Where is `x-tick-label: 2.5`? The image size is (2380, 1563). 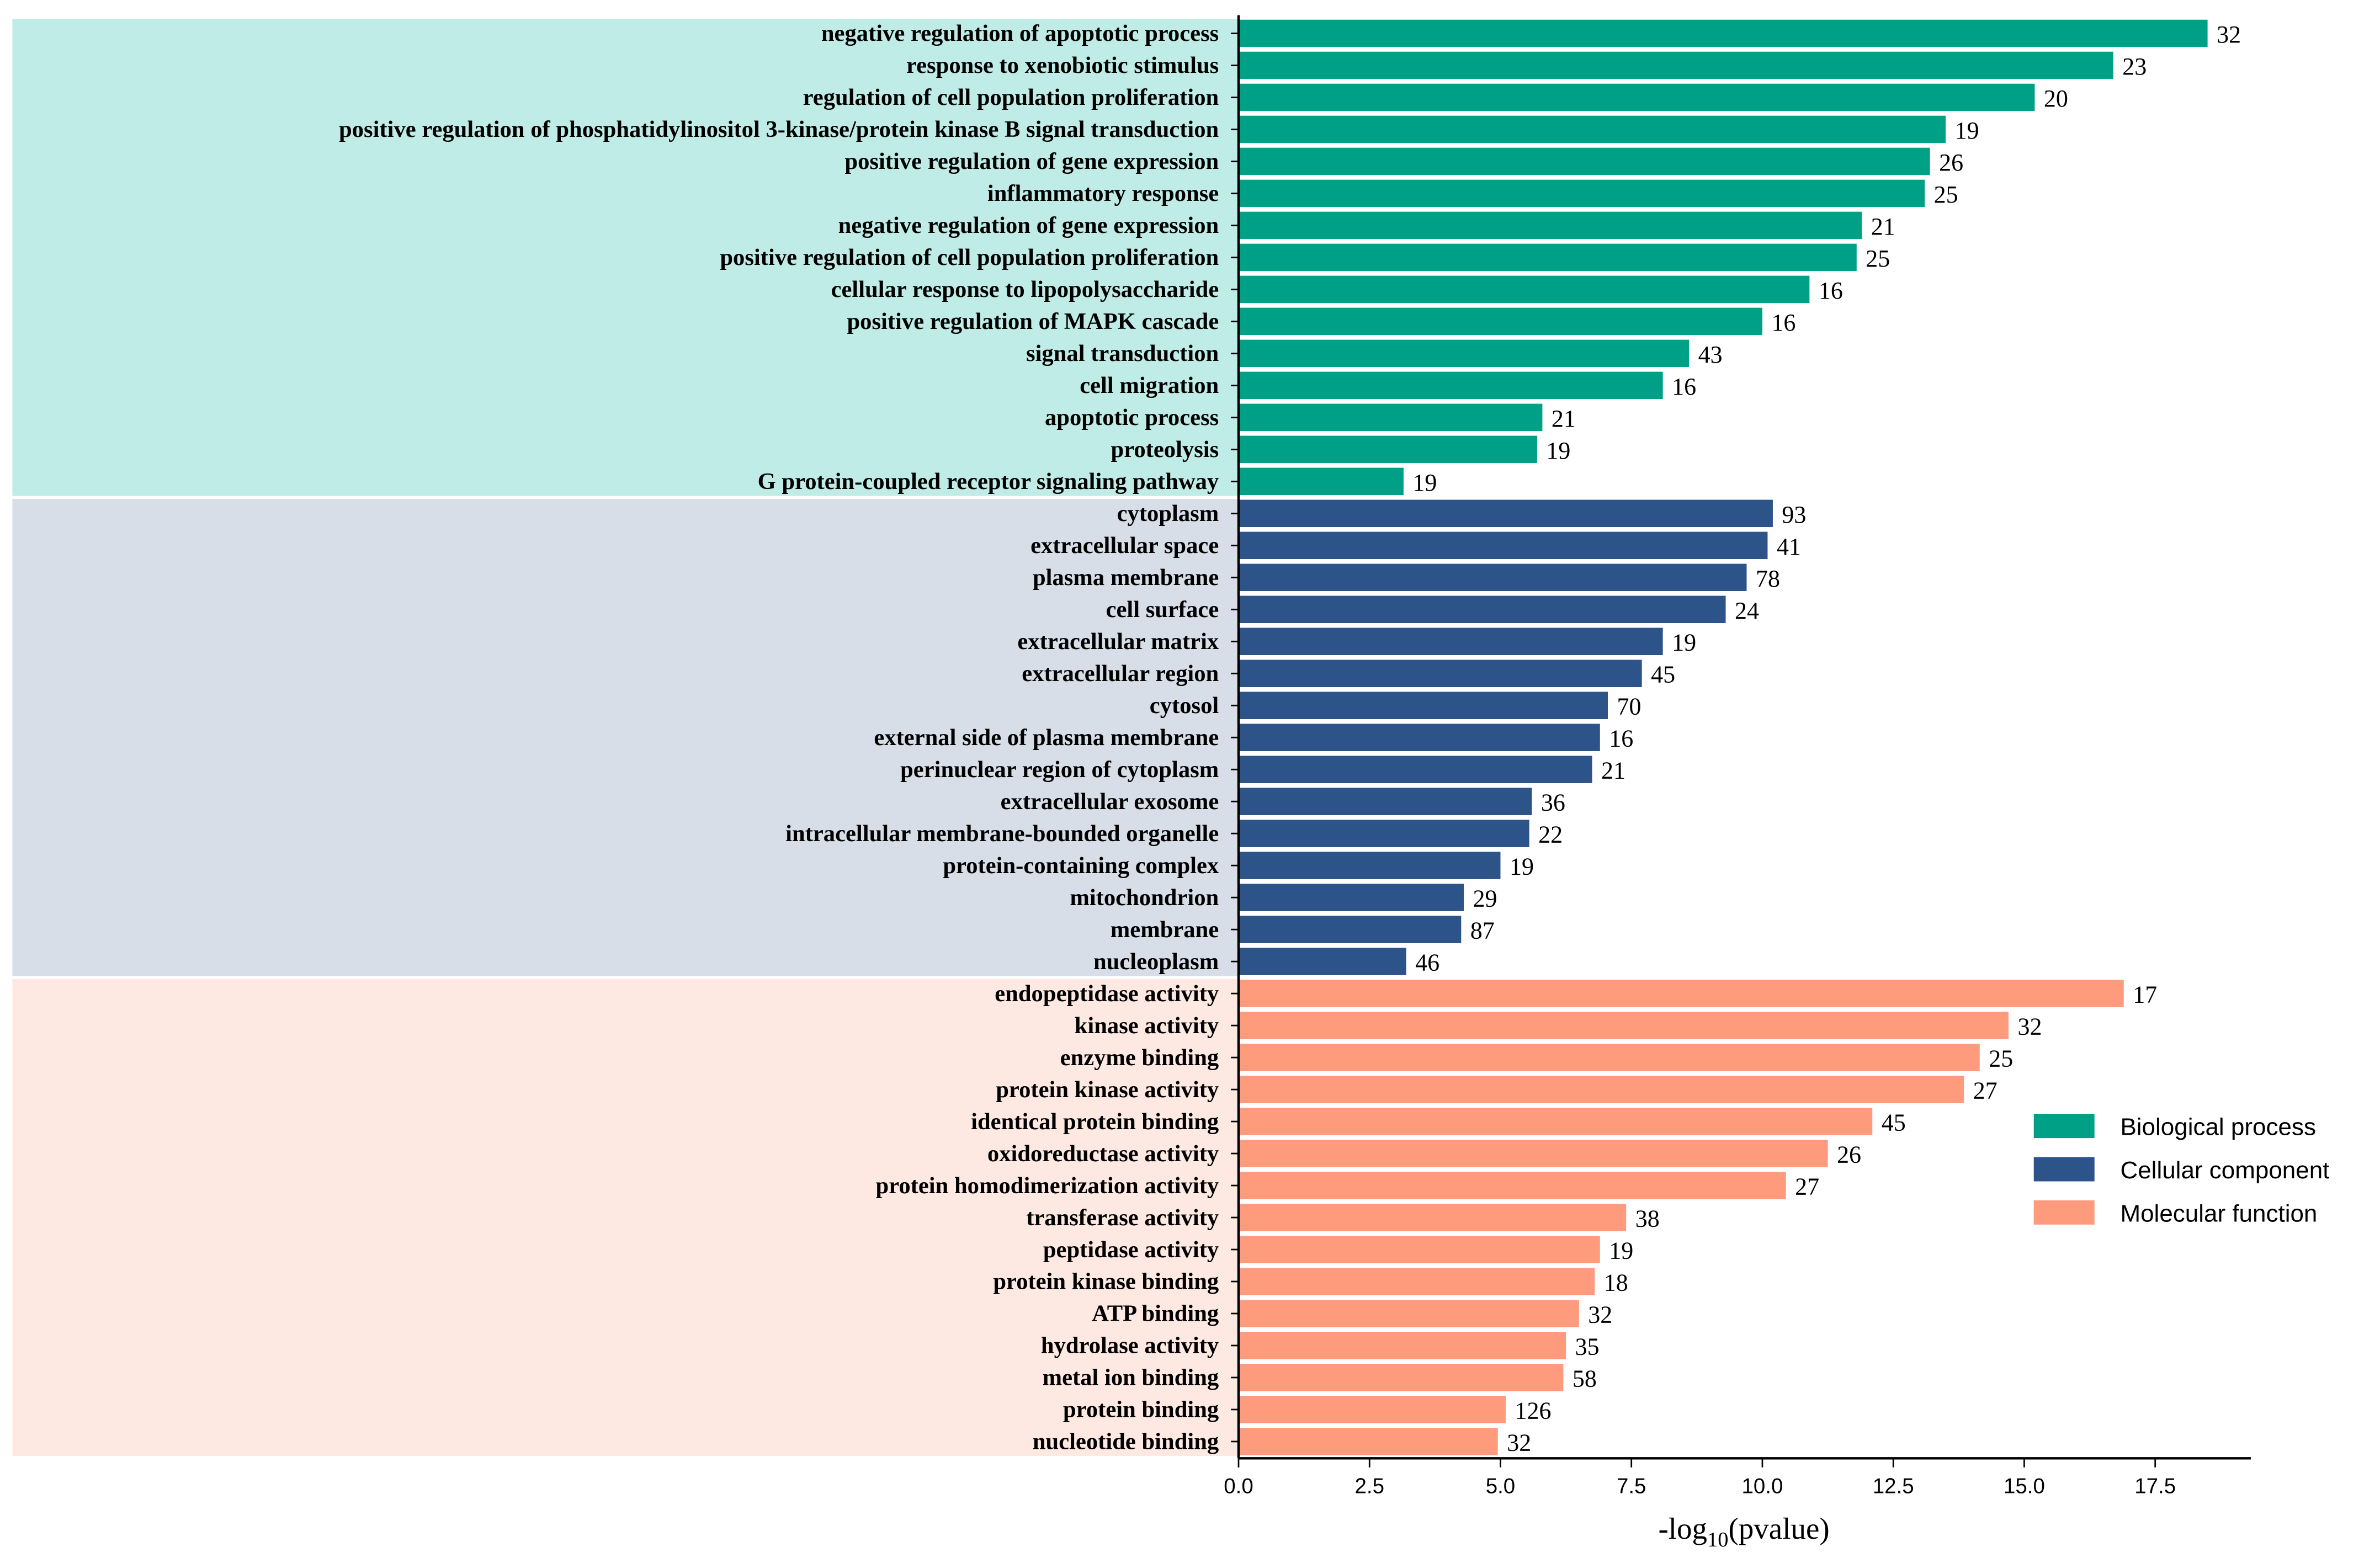 x-tick-label: 2.5 is located at coordinates (1369, 1487).